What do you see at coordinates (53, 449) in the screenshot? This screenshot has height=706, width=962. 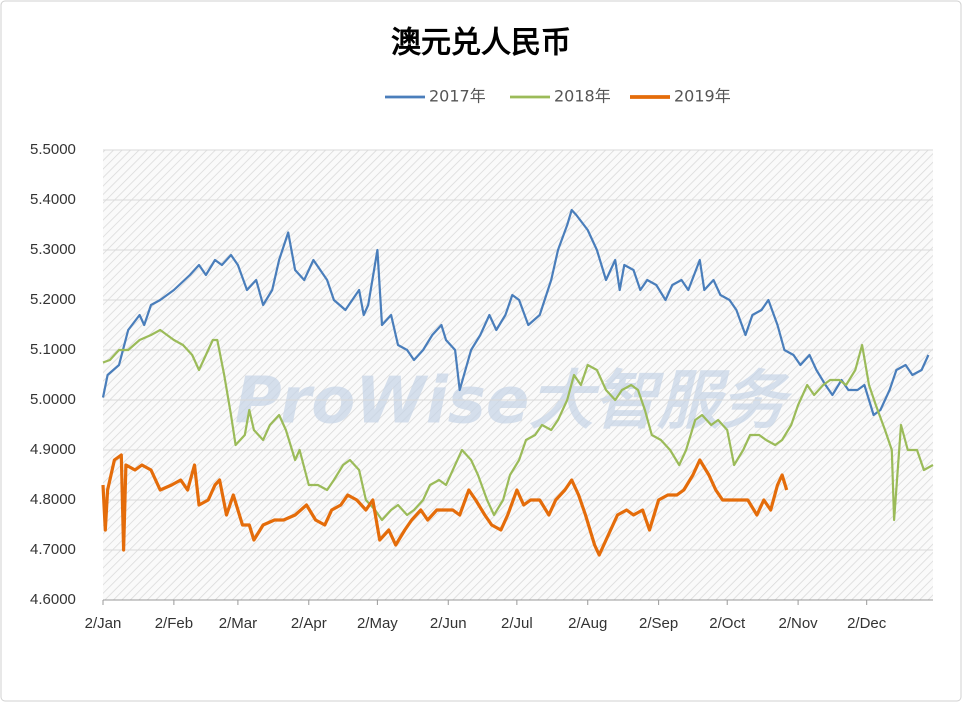 I see `y-tick-label: 4.9000` at bounding box center [53, 449].